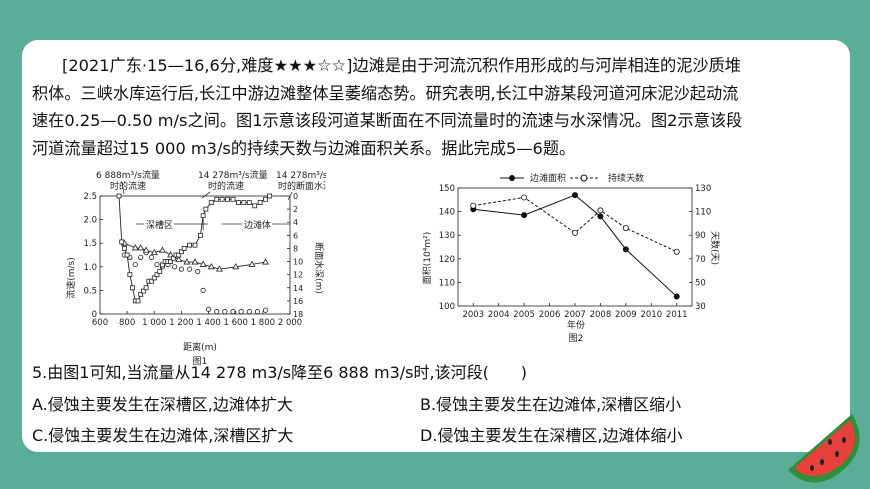 Image resolution: width=870 pixels, height=489 pixels. I want to click on fig1-caption: 图1, so click(200, 361).